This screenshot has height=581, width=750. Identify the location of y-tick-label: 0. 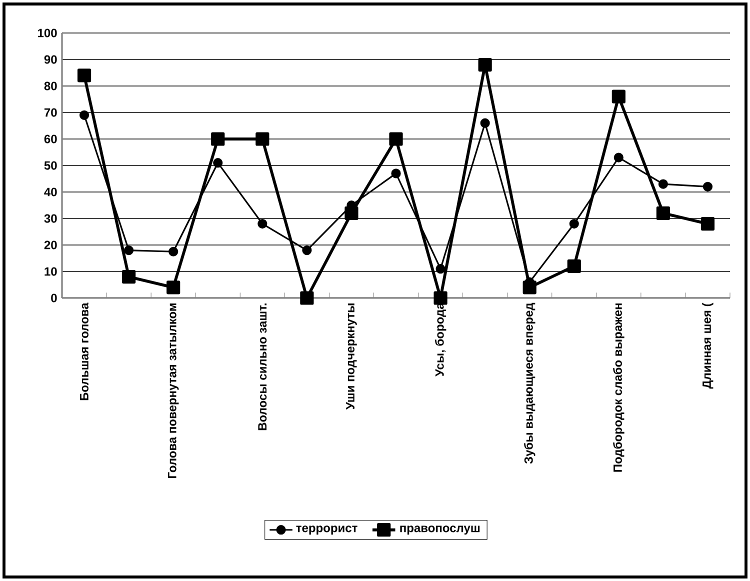
(54, 298).